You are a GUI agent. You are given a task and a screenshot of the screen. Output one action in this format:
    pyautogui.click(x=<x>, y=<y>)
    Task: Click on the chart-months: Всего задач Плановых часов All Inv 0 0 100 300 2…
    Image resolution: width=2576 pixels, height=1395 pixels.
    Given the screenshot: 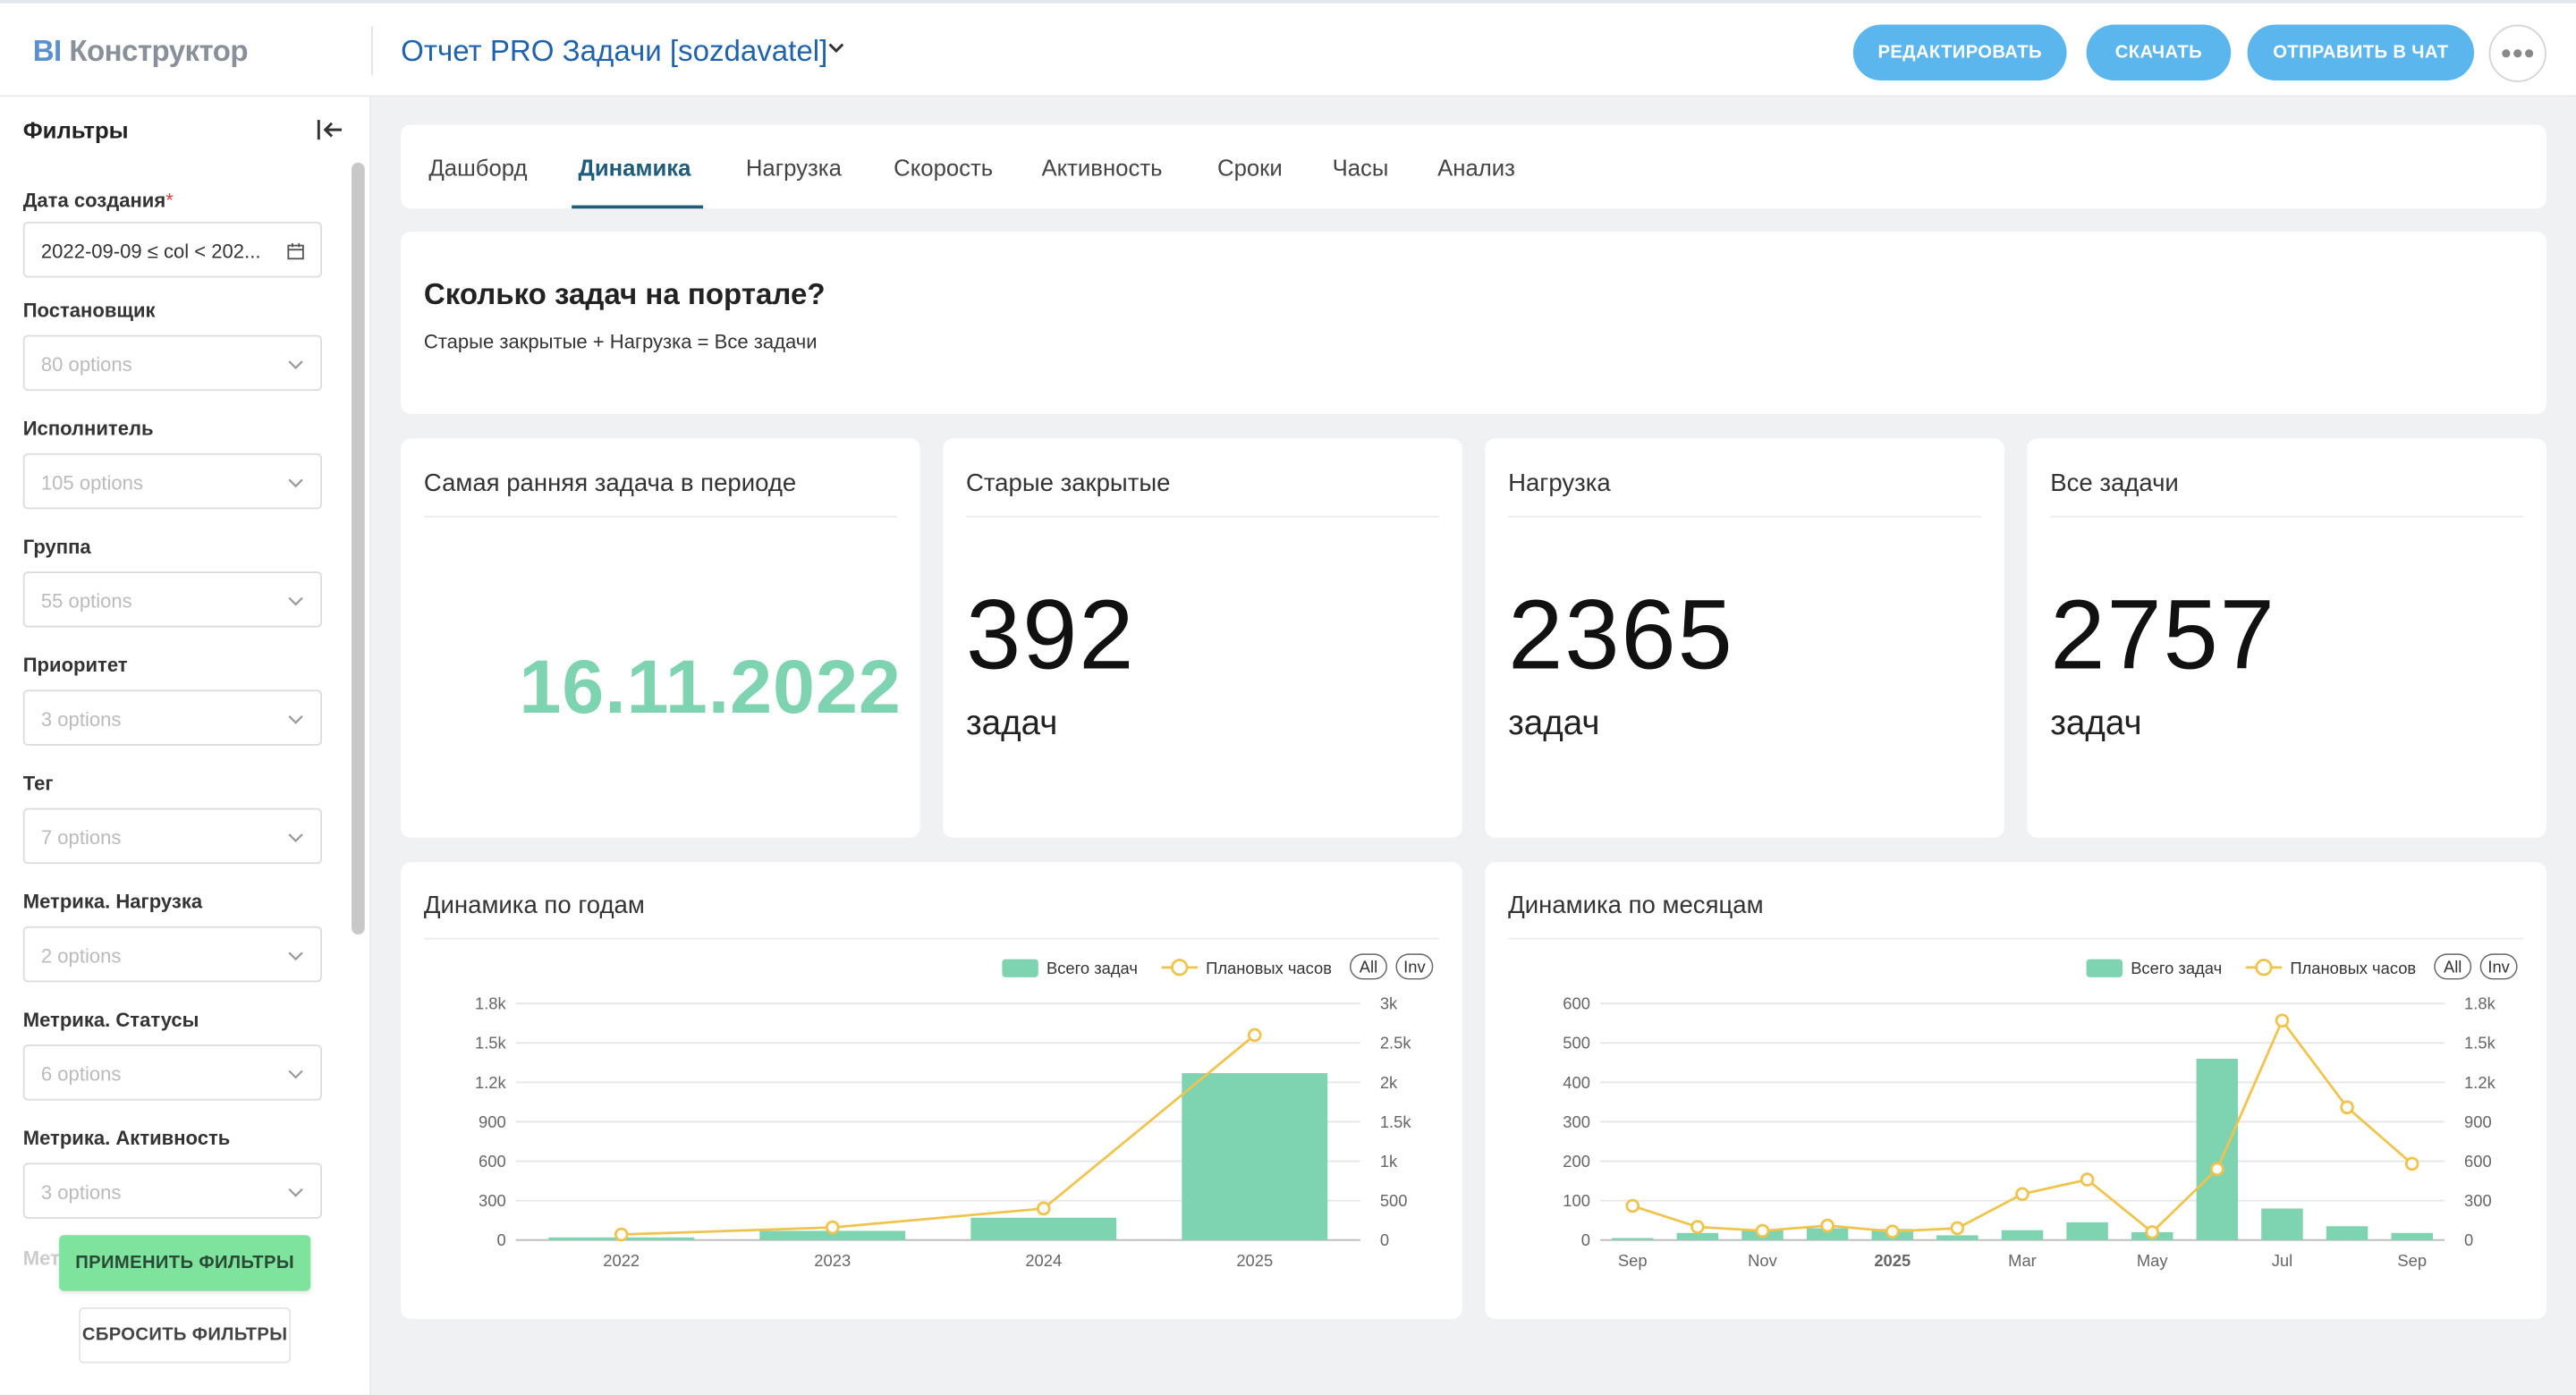 What is the action you would take?
    pyautogui.click(x=2040, y=1111)
    